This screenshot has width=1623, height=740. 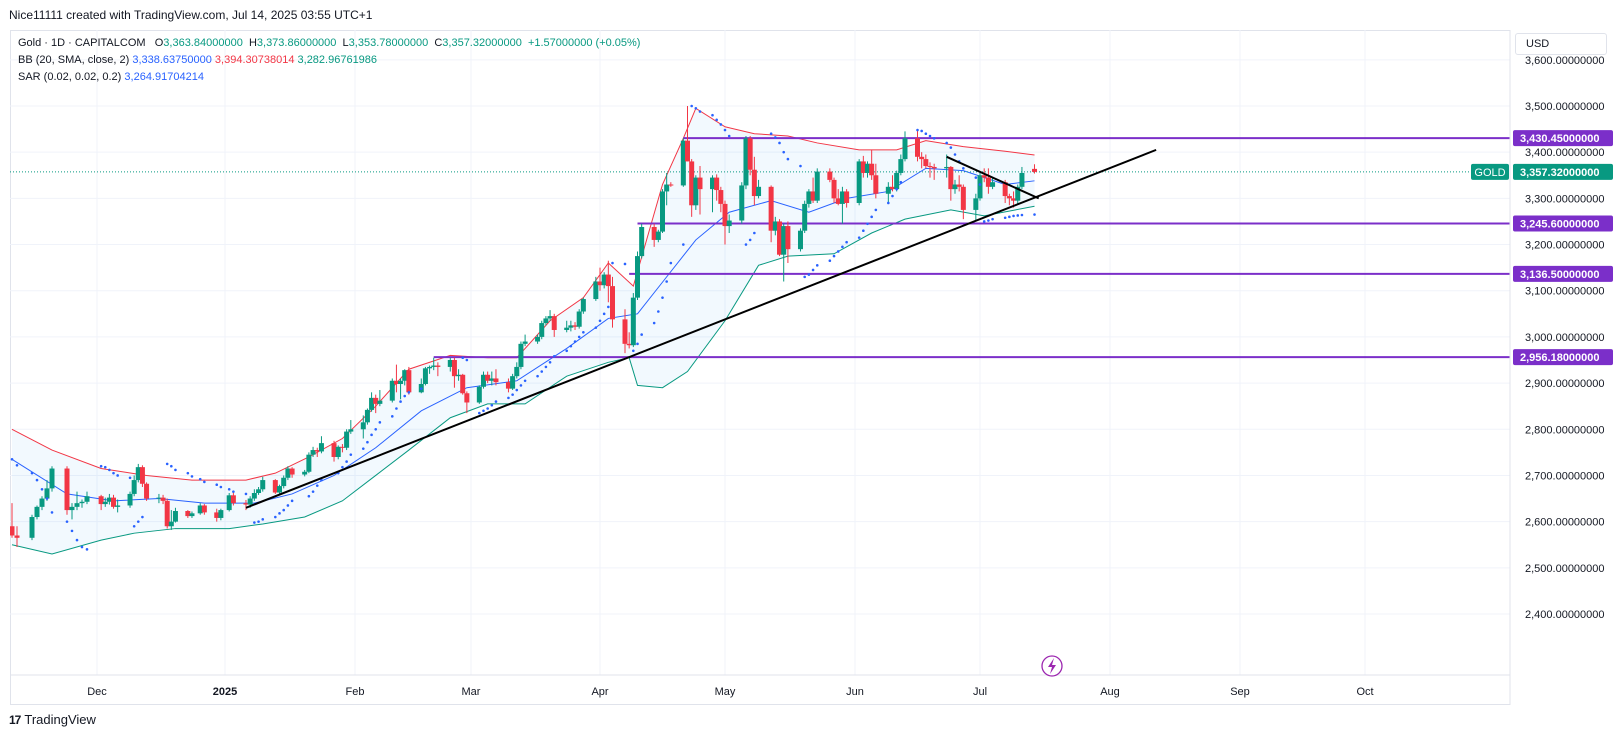 I want to click on time-axis: Dec 2025 Feb Mar Apr May Jun Jul Aug Sep Oct, so click(x=760, y=686).